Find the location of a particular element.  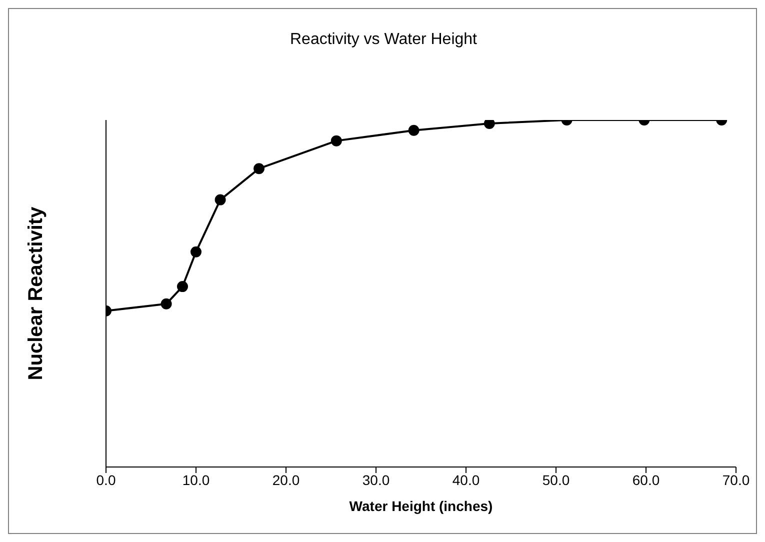

x-tick-label: 70.0 is located at coordinates (736, 480).